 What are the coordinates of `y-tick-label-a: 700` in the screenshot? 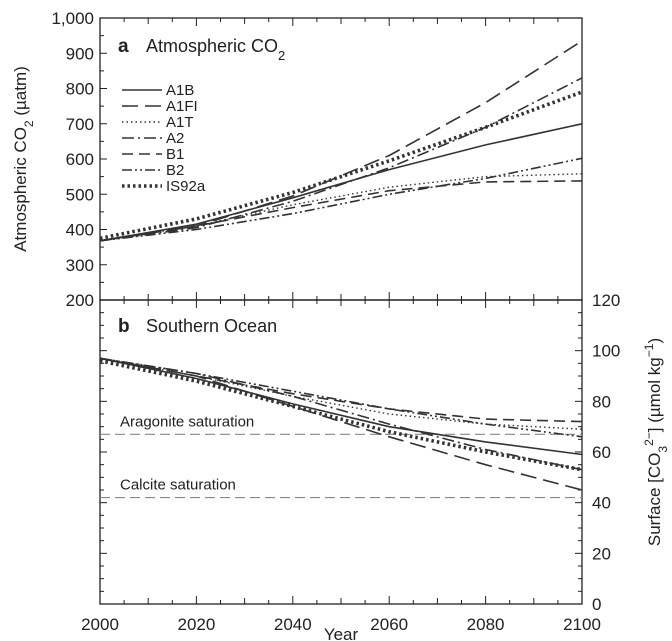 It's located at (80, 124).